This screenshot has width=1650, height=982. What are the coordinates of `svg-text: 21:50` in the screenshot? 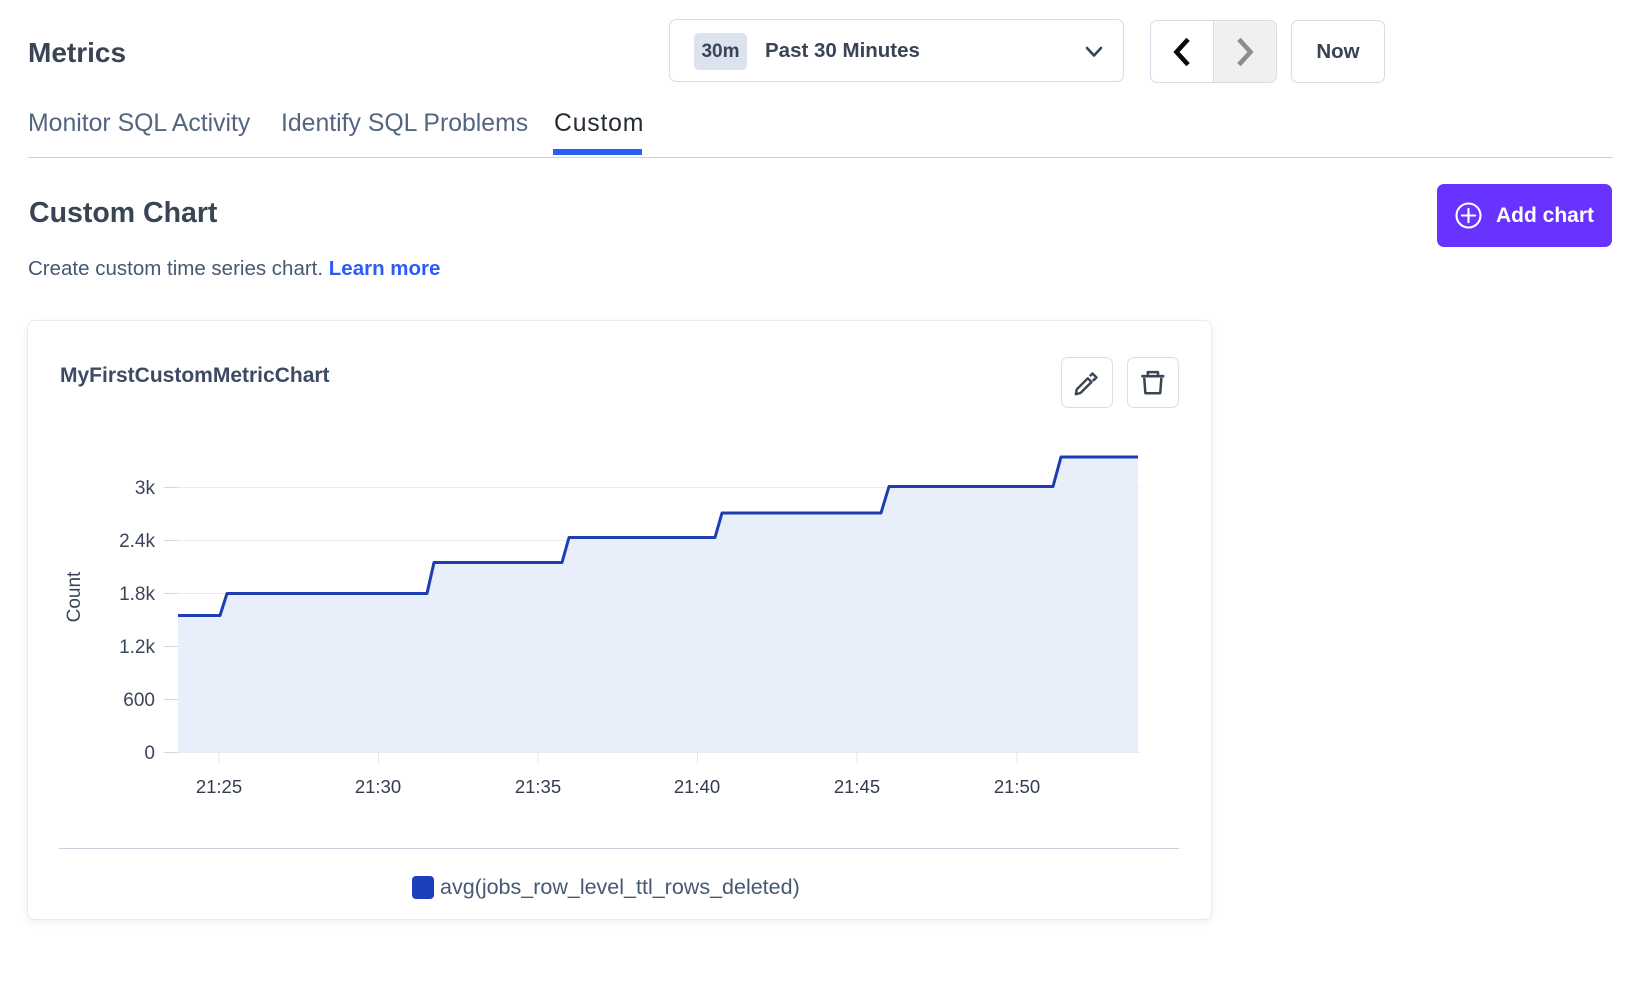 It's located at (1017, 786).